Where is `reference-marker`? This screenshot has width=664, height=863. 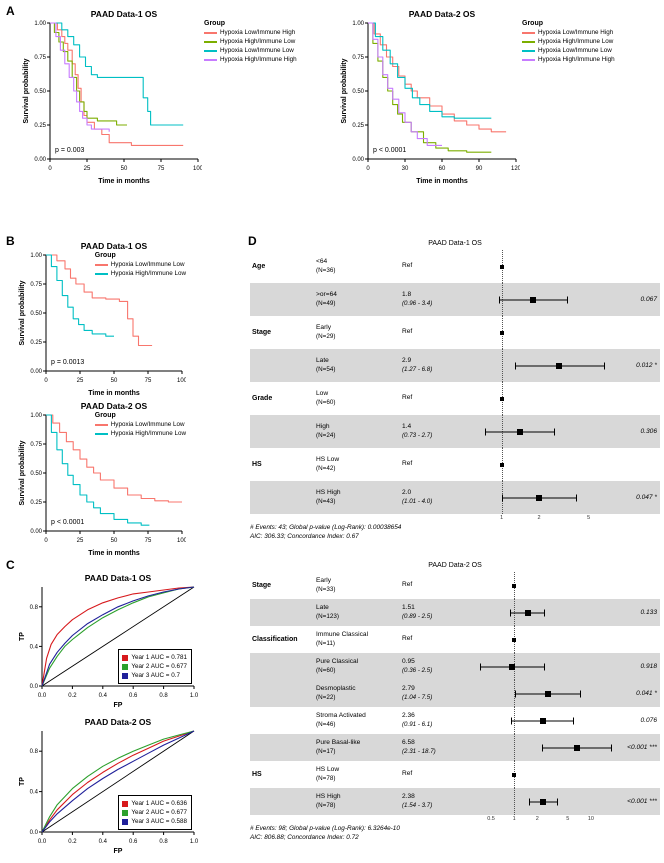
reference-marker is located at coordinates (501, 266).